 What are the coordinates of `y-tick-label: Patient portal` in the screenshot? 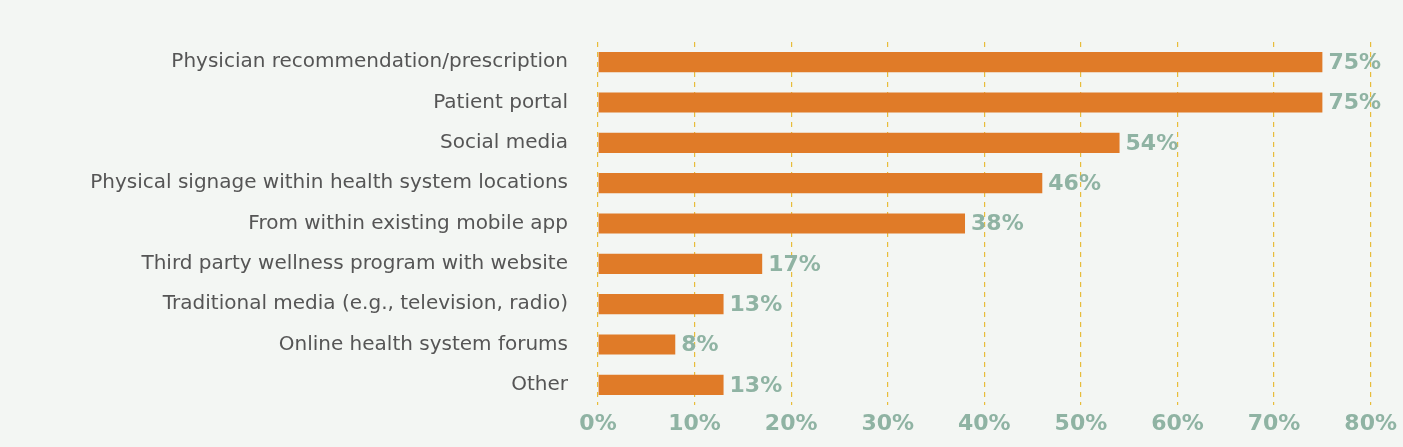 It's located at (500, 100).